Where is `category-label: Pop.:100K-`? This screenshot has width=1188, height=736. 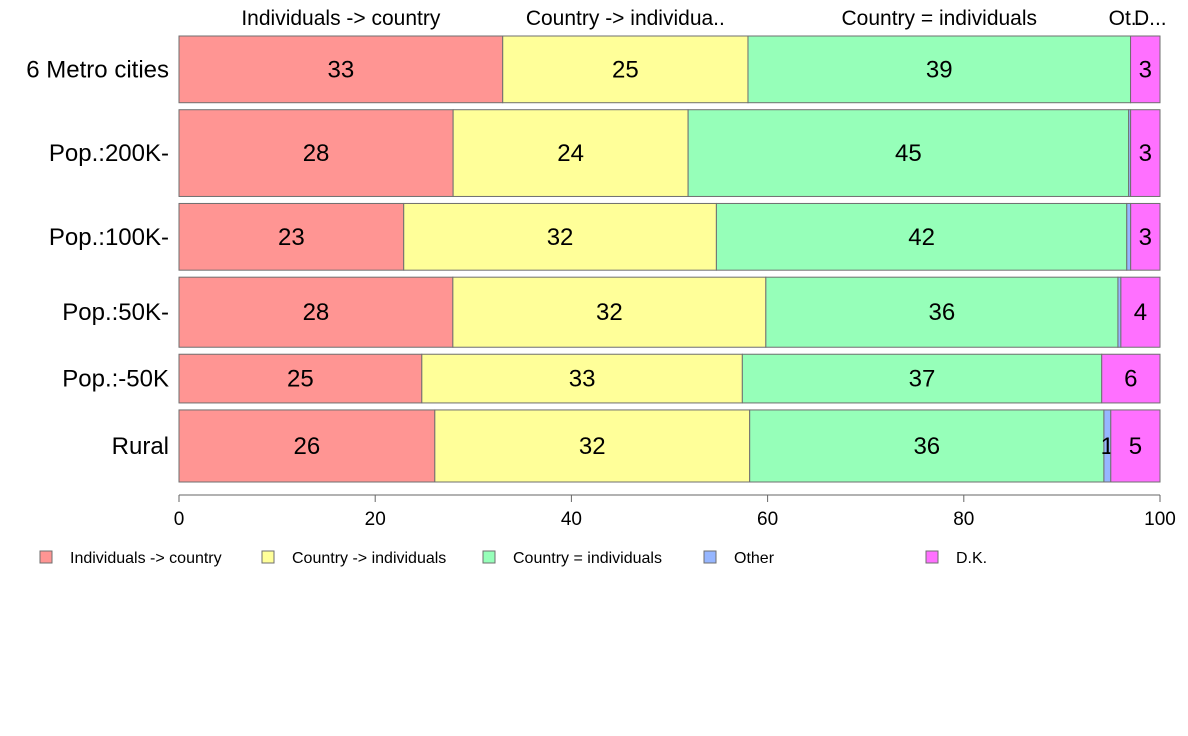 category-label: Pop.:100K- is located at coordinates (109, 237).